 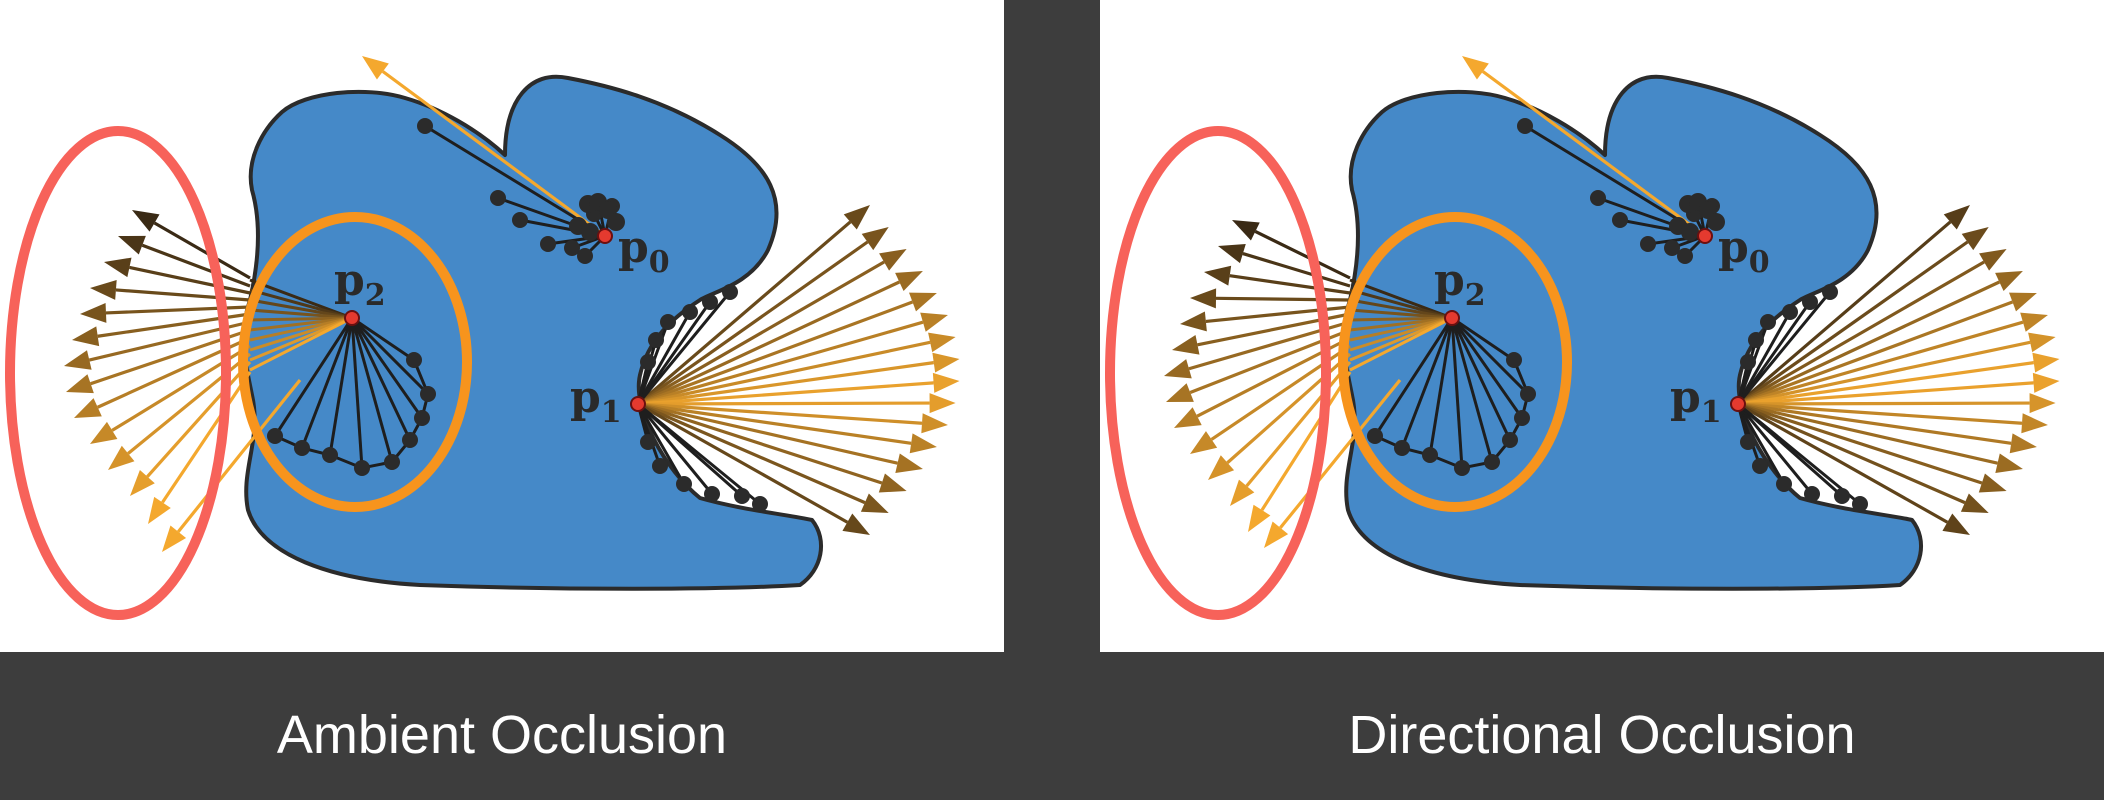 What do you see at coordinates (1218, 373) in the screenshot?
I see `escaping-rays-highlight-ellipse` at bounding box center [1218, 373].